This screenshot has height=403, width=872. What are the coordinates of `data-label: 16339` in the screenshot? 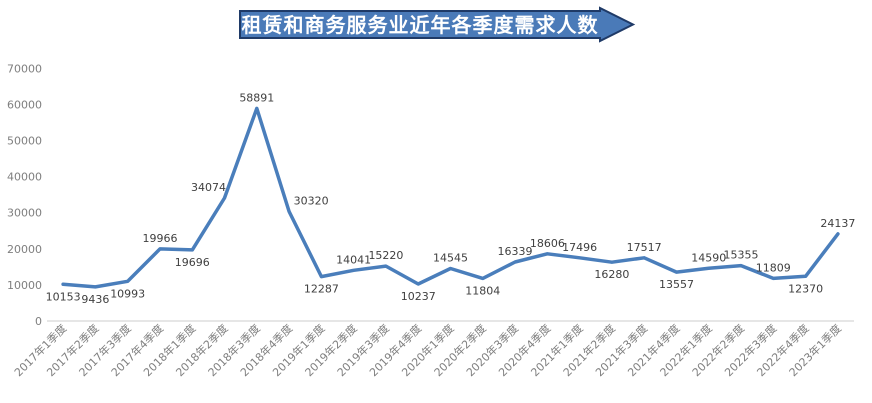 It's located at (515, 251).